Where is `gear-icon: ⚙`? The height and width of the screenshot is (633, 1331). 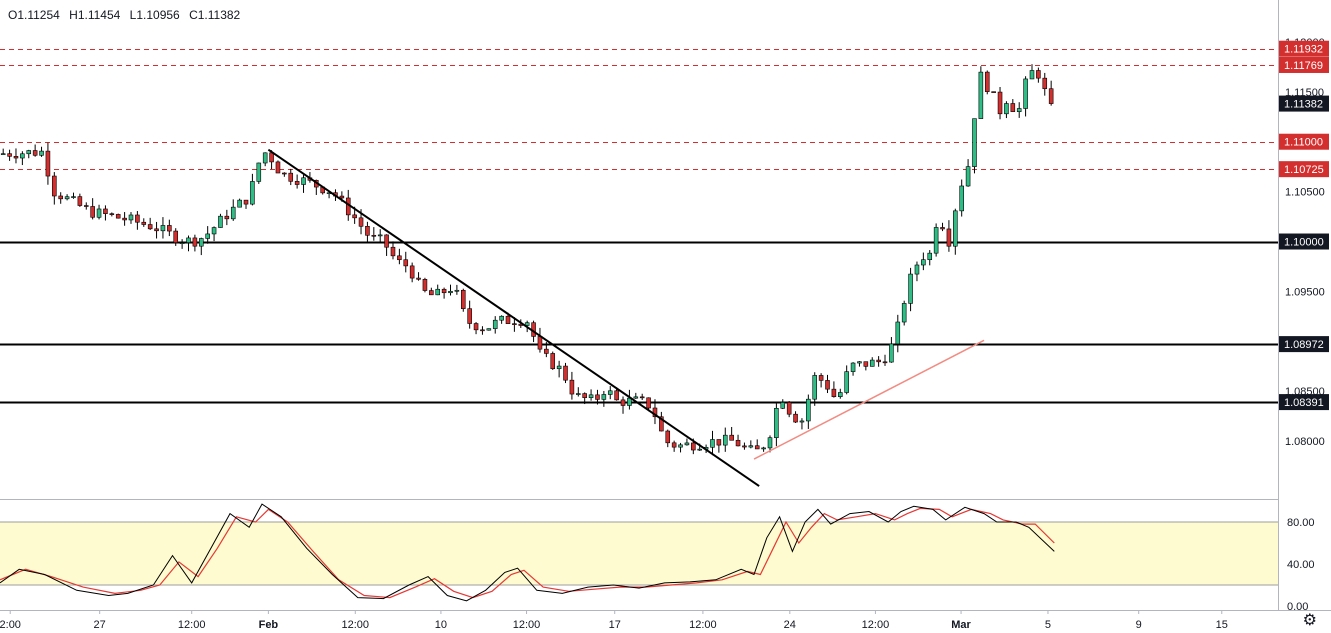
gear-icon: ⚙ is located at coordinates (1309, 619).